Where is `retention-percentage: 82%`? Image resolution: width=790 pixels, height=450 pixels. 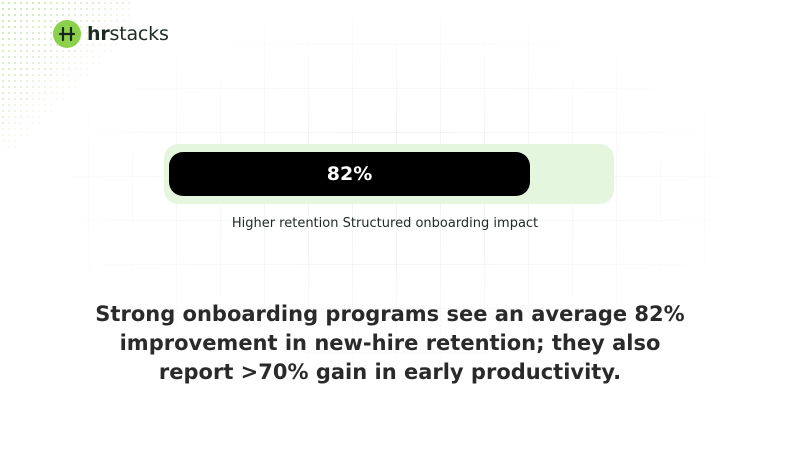 retention-percentage: 82% is located at coordinates (349, 174).